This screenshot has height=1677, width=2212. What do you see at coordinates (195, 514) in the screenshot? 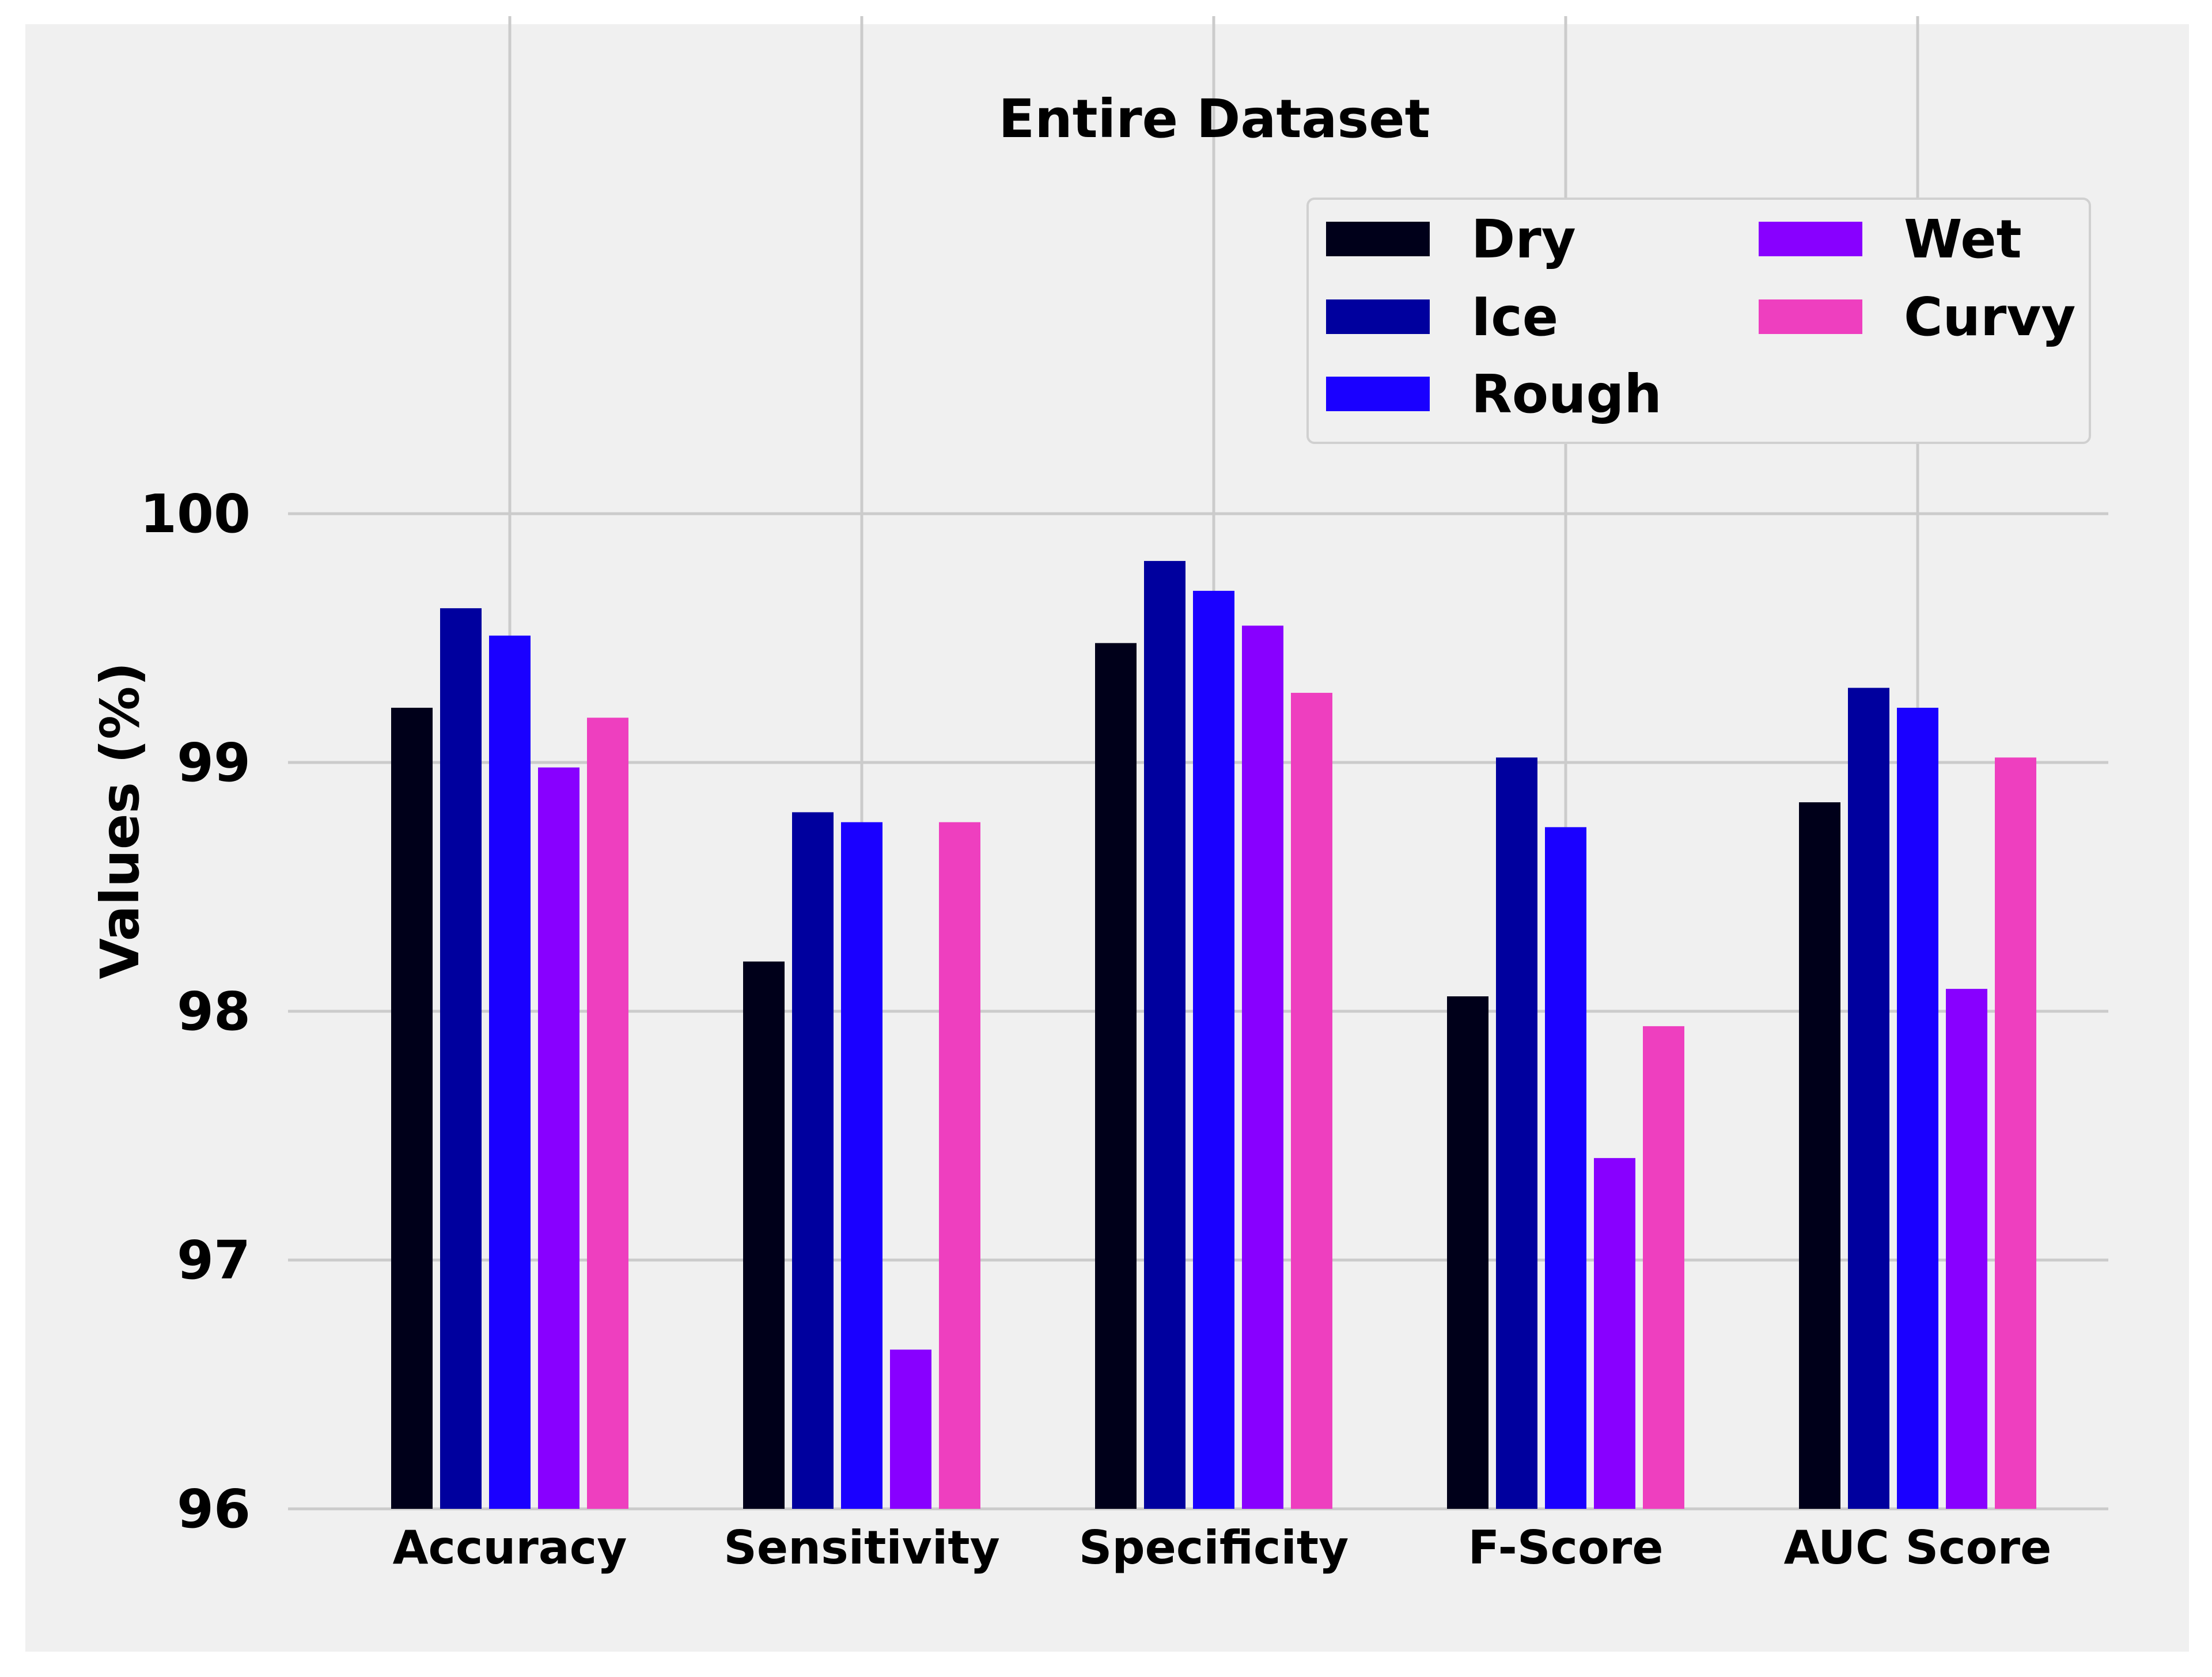
I see `y-tick-label: 100` at bounding box center [195, 514].